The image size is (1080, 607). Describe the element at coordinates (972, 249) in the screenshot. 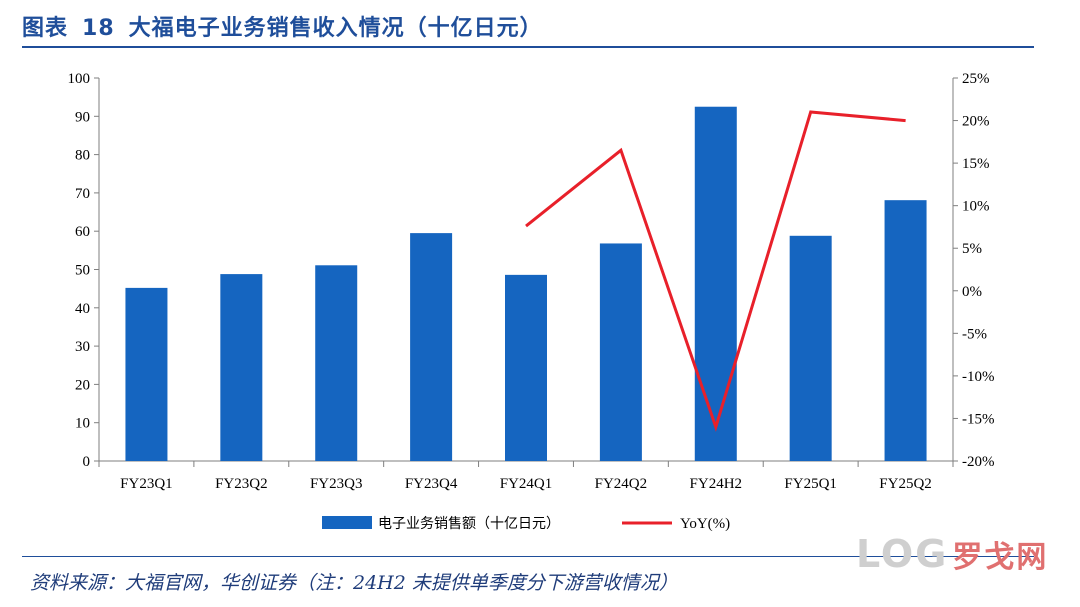

I see `y-tick-label-right: 5%` at that location.